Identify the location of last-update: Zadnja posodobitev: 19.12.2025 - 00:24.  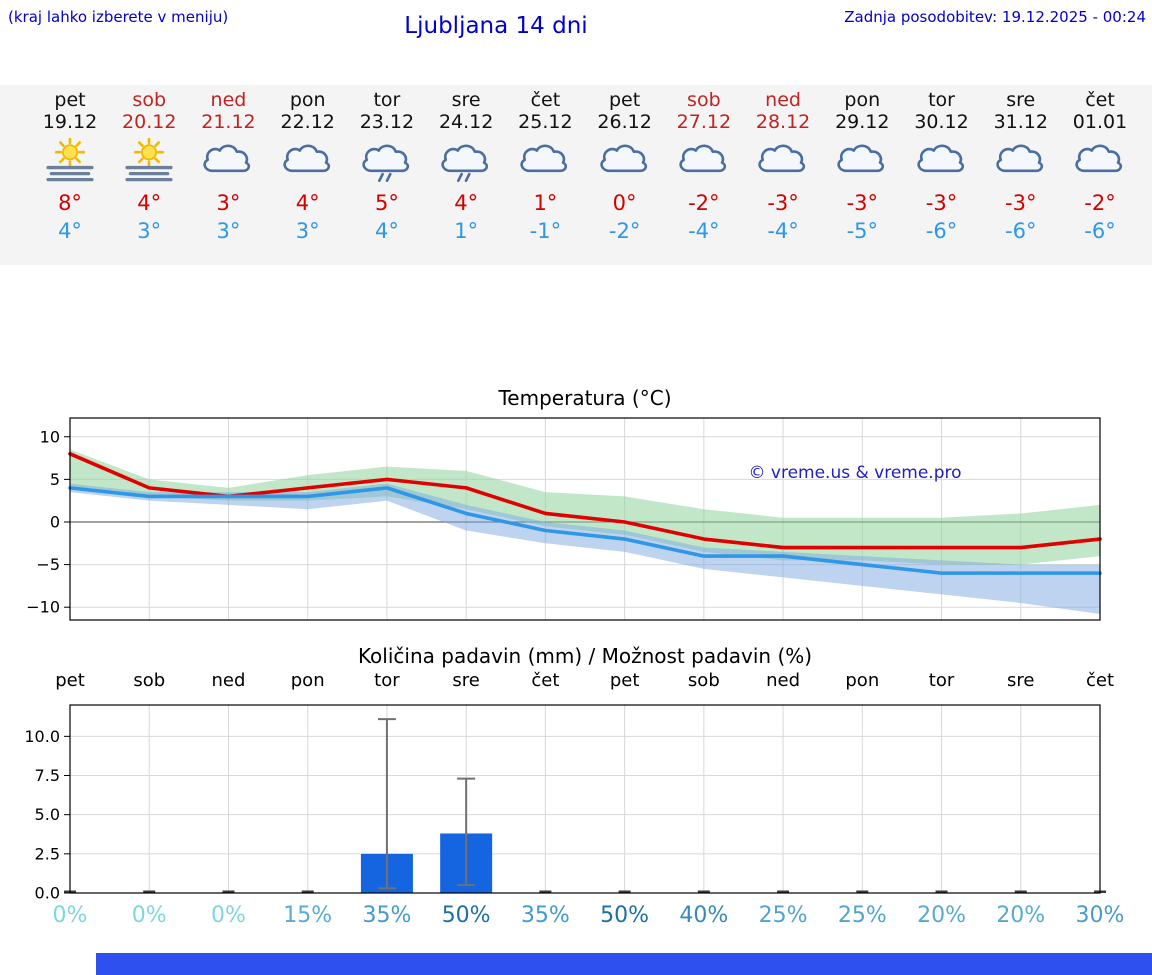
(995, 17).